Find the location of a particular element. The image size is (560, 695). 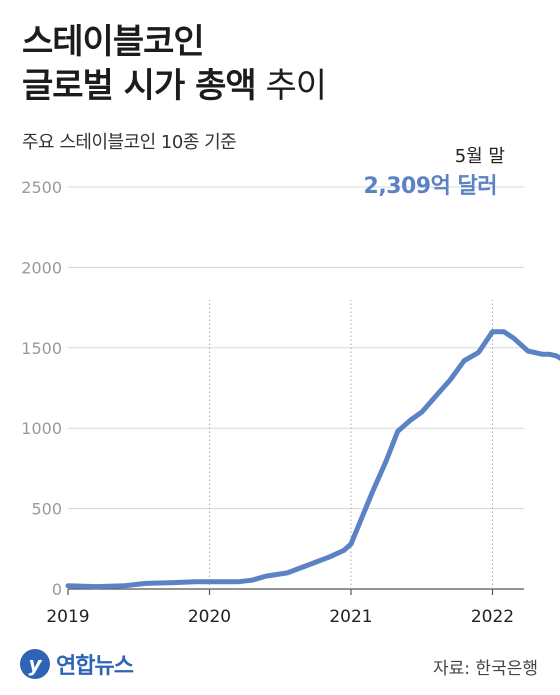

source-note: 자료: 한국은행 is located at coordinates (485, 669).